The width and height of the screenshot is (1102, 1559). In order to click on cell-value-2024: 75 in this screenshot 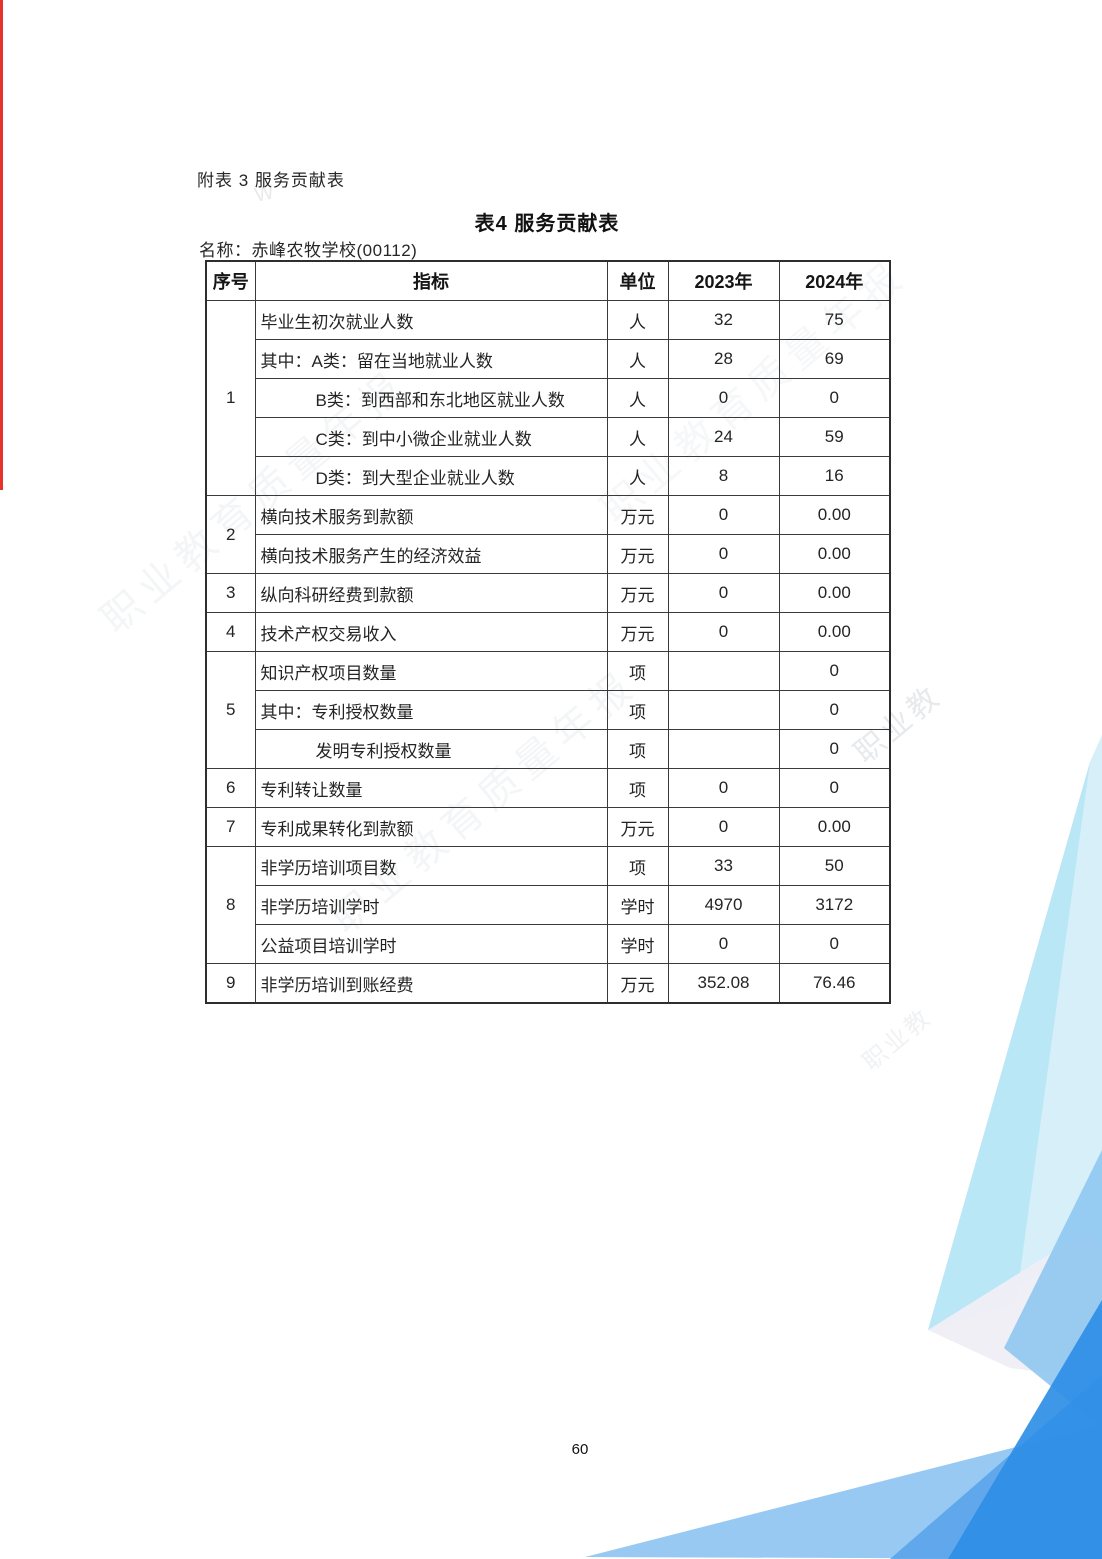, I will do `click(834, 320)`.